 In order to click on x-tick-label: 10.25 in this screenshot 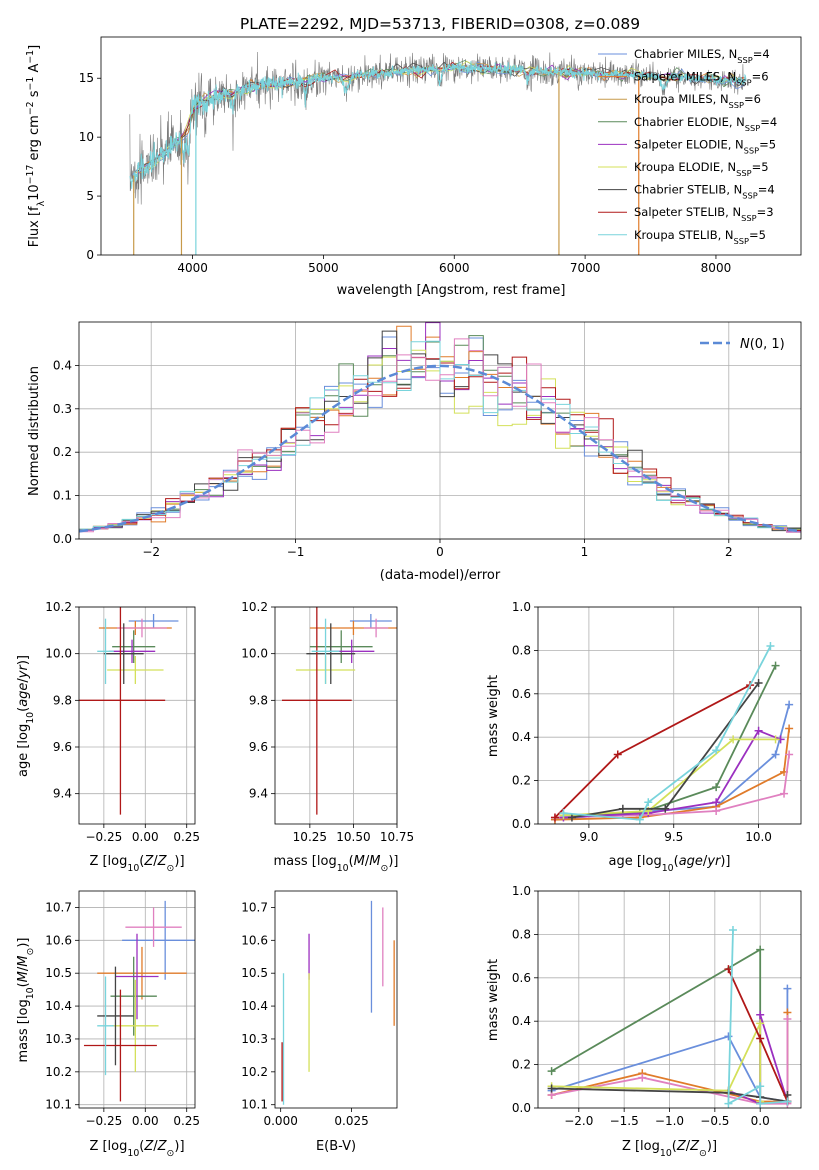, I will do `click(310, 837)`.